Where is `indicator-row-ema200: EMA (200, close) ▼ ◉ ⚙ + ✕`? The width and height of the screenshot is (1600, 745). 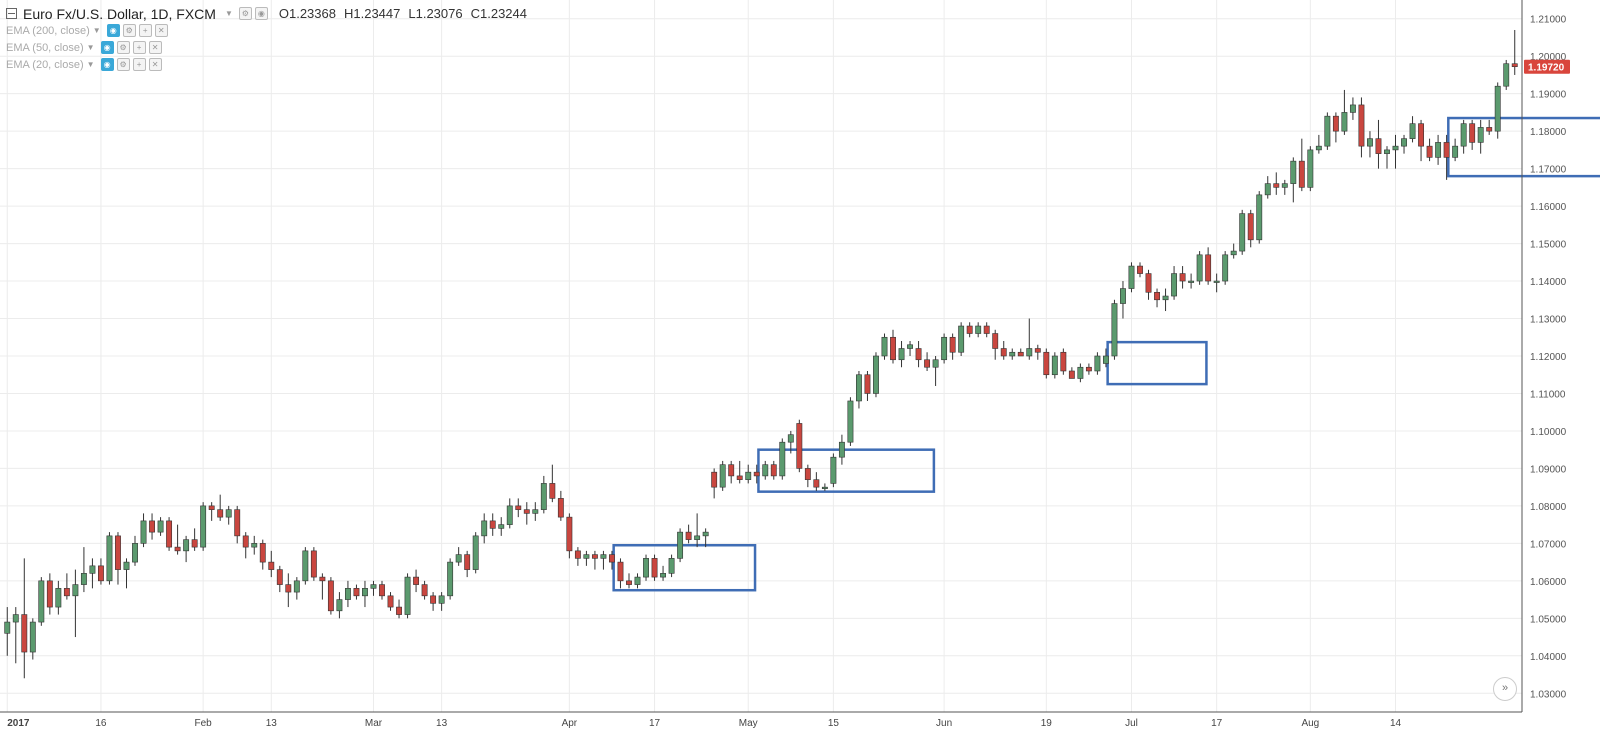
indicator-row-ema200: EMA (200, close) ▼ ◉ ⚙ + ✕ is located at coordinates (266, 30).